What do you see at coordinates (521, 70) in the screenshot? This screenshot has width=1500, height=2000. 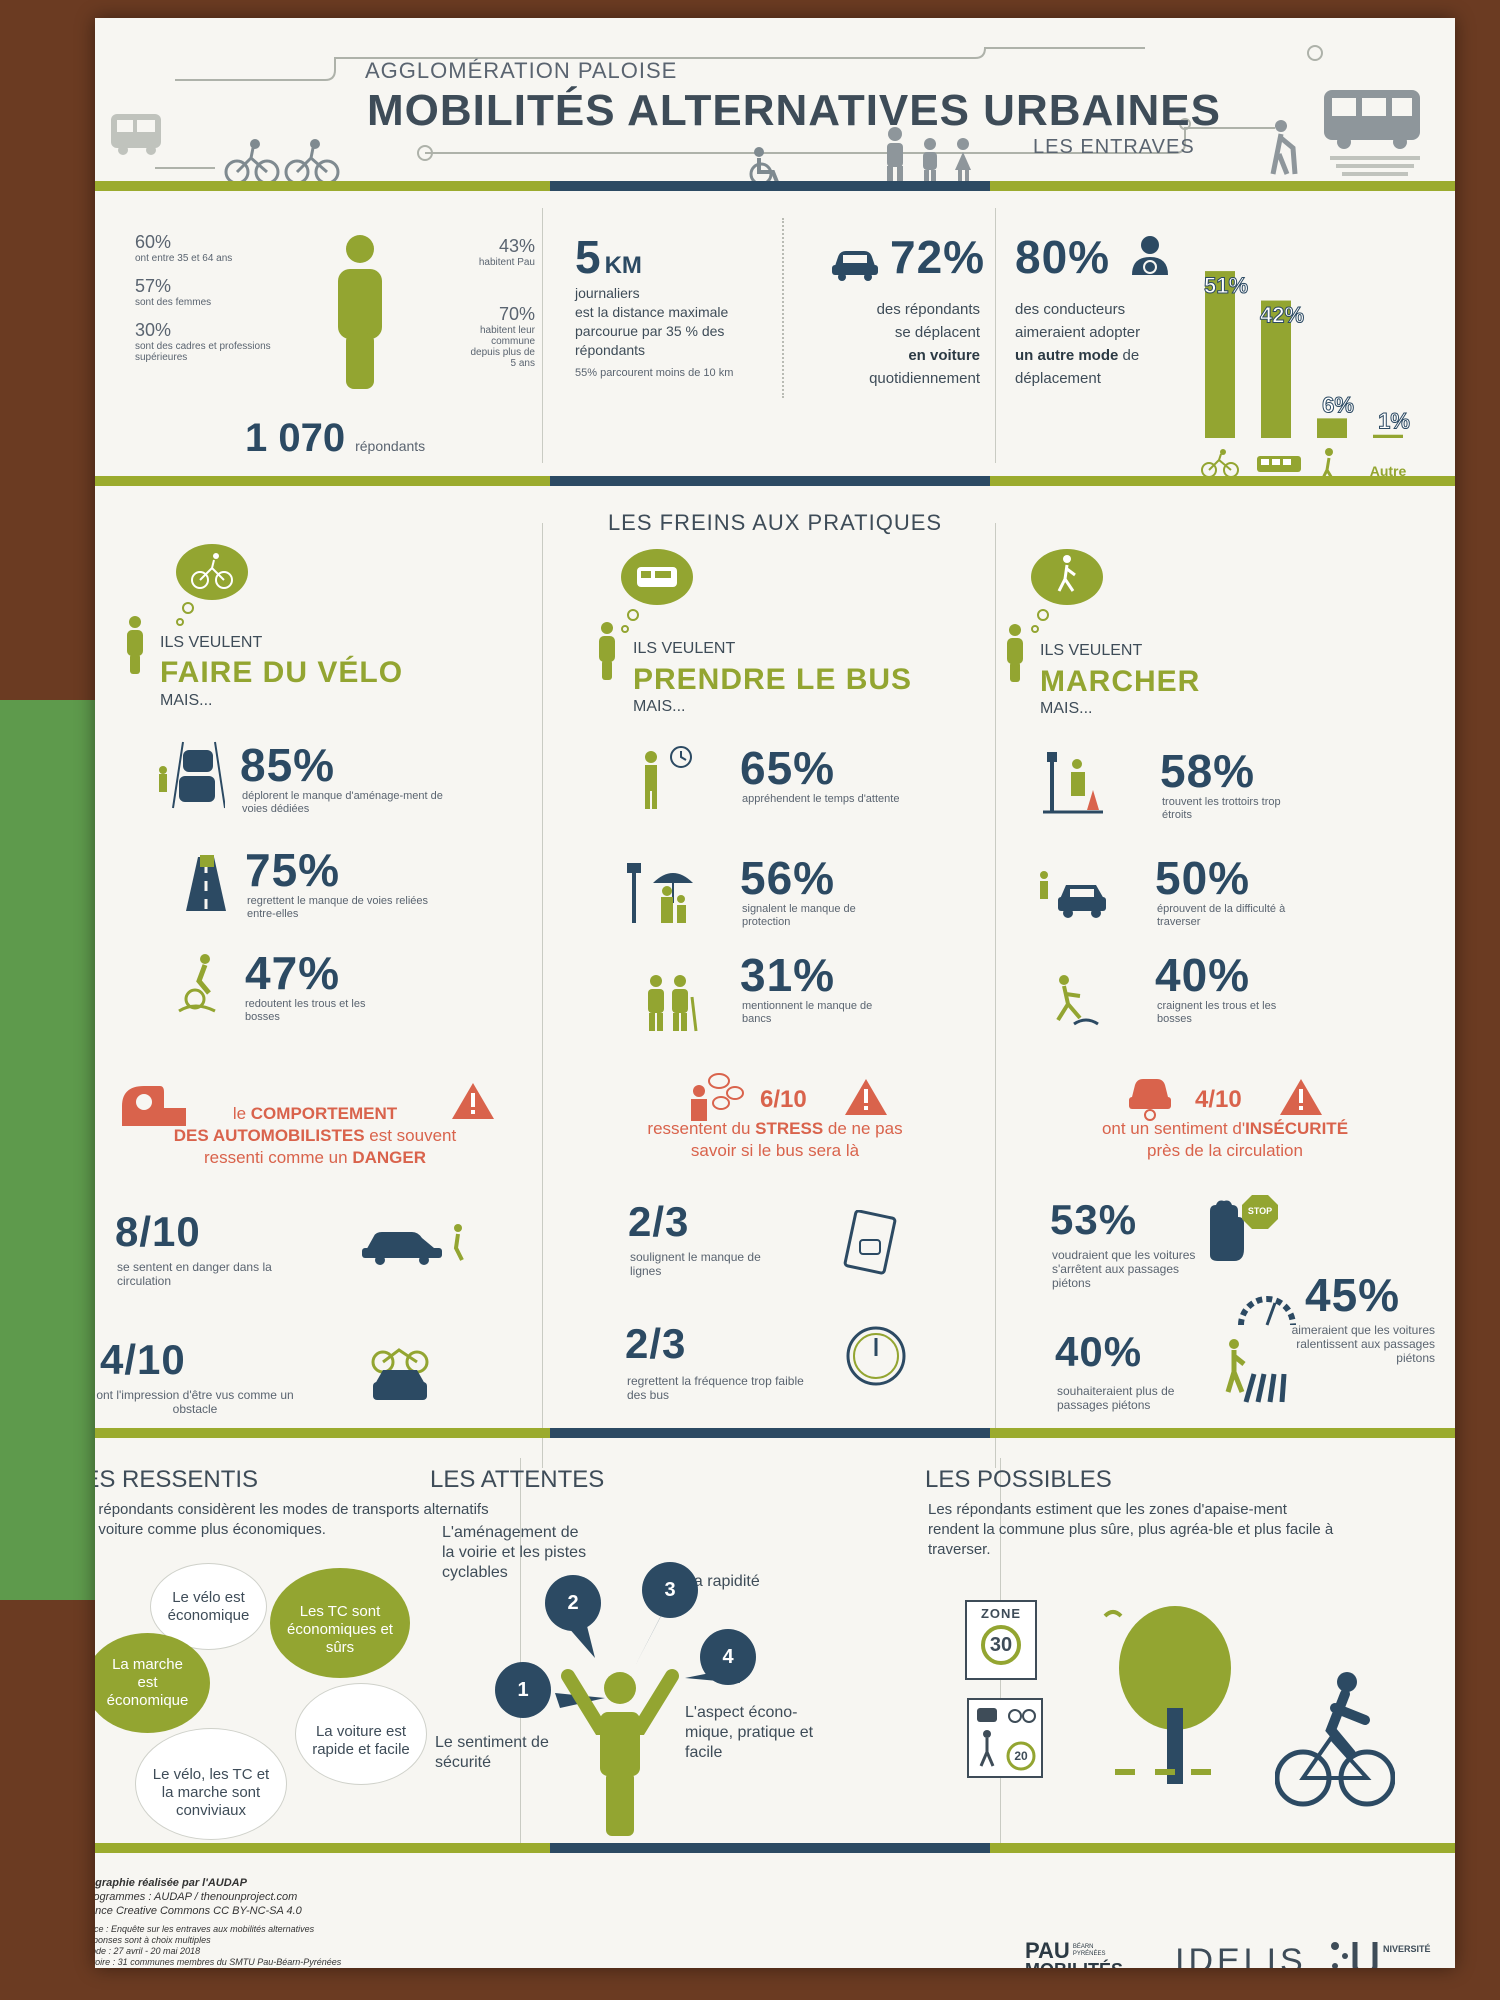 I see `header-subtitle: AGGLOMÉRATION PALOISE` at bounding box center [521, 70].